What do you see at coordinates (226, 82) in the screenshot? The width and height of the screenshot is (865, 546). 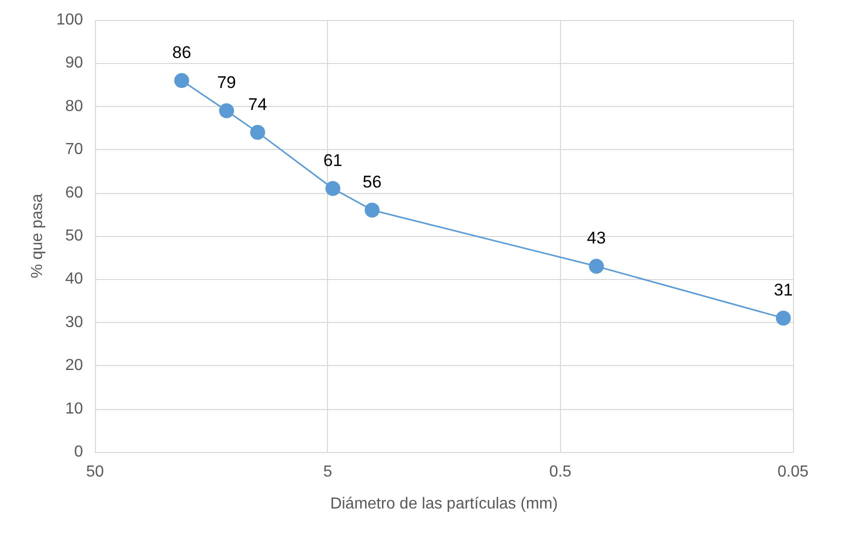 I see `data-label: 79` at bounding box center [226, 82].